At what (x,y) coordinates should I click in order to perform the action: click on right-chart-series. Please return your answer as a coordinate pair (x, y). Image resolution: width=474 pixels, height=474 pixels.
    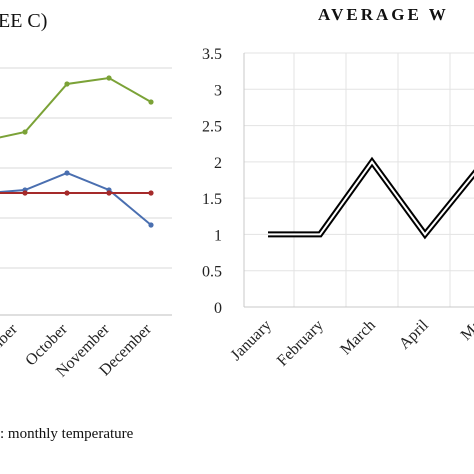
    Looking at the image, I should click on (371, 198).